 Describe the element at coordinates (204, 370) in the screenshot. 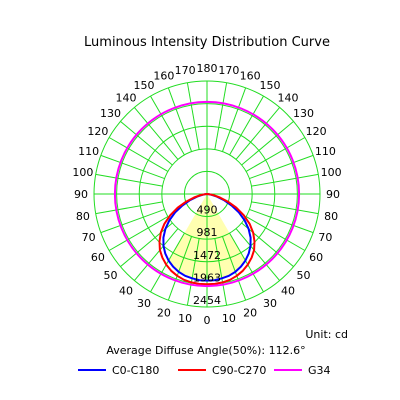

I see `legend: C0-C180 C90-C270 G34` at that location.